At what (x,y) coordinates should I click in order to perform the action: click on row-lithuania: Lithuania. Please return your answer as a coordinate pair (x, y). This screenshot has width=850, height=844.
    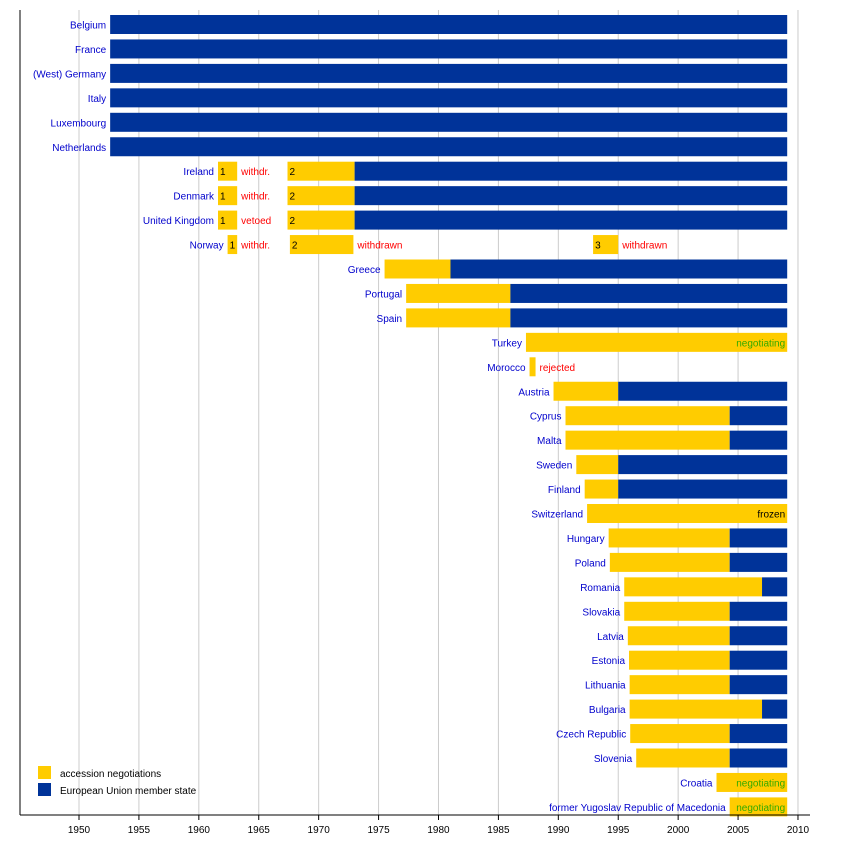
    Looking at the image, I should click on (686, 685).